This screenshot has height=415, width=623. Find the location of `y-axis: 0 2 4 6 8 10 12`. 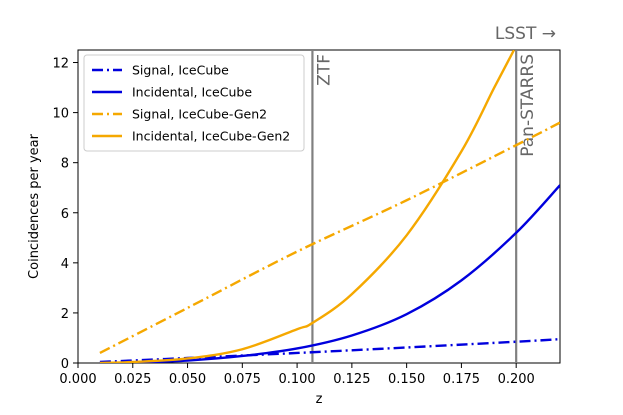

y-axis: 0 2 4 6 8 10 12 is located at coordinates (65, 214).